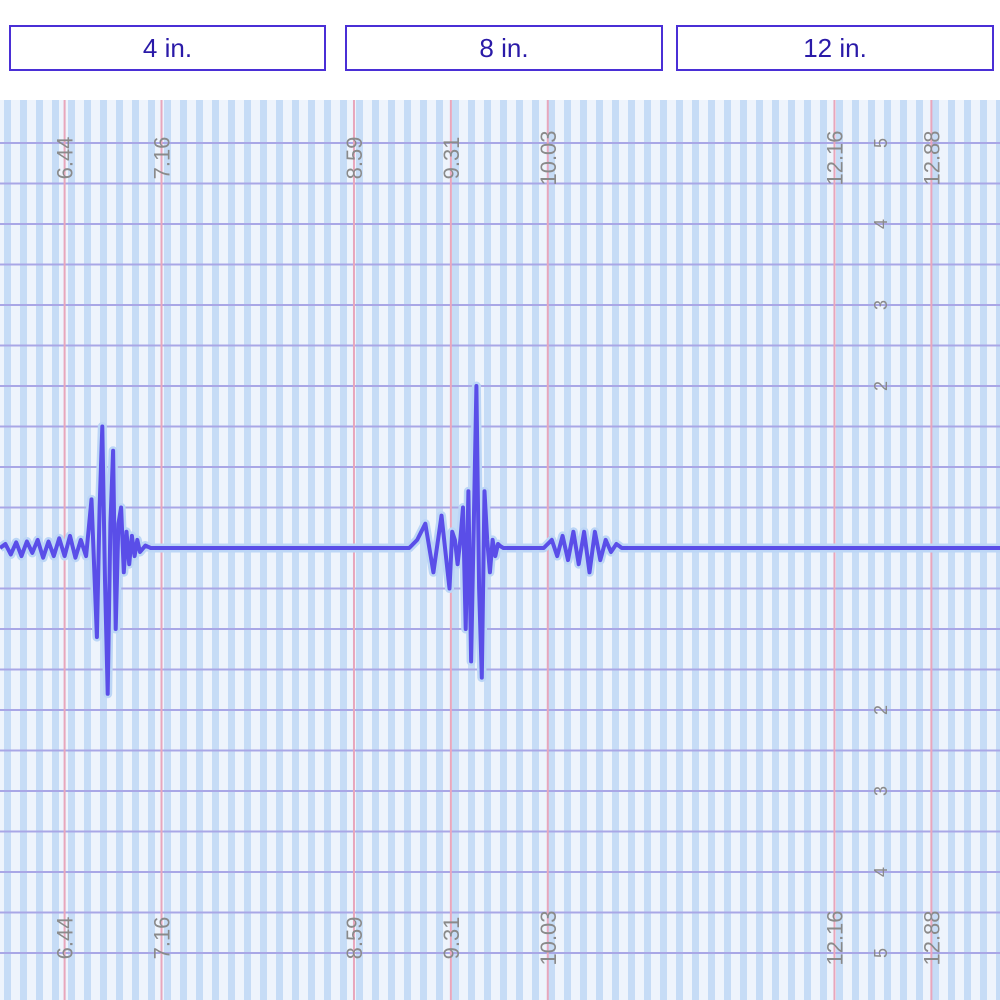 The image size is (1000, 1000). I want to click on segment-label-12in: 12 in., so click(835, 48).